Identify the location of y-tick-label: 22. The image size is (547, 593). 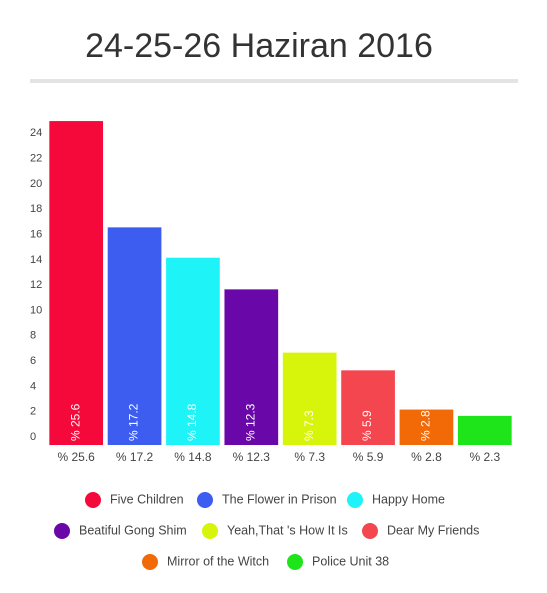
(36, 159).